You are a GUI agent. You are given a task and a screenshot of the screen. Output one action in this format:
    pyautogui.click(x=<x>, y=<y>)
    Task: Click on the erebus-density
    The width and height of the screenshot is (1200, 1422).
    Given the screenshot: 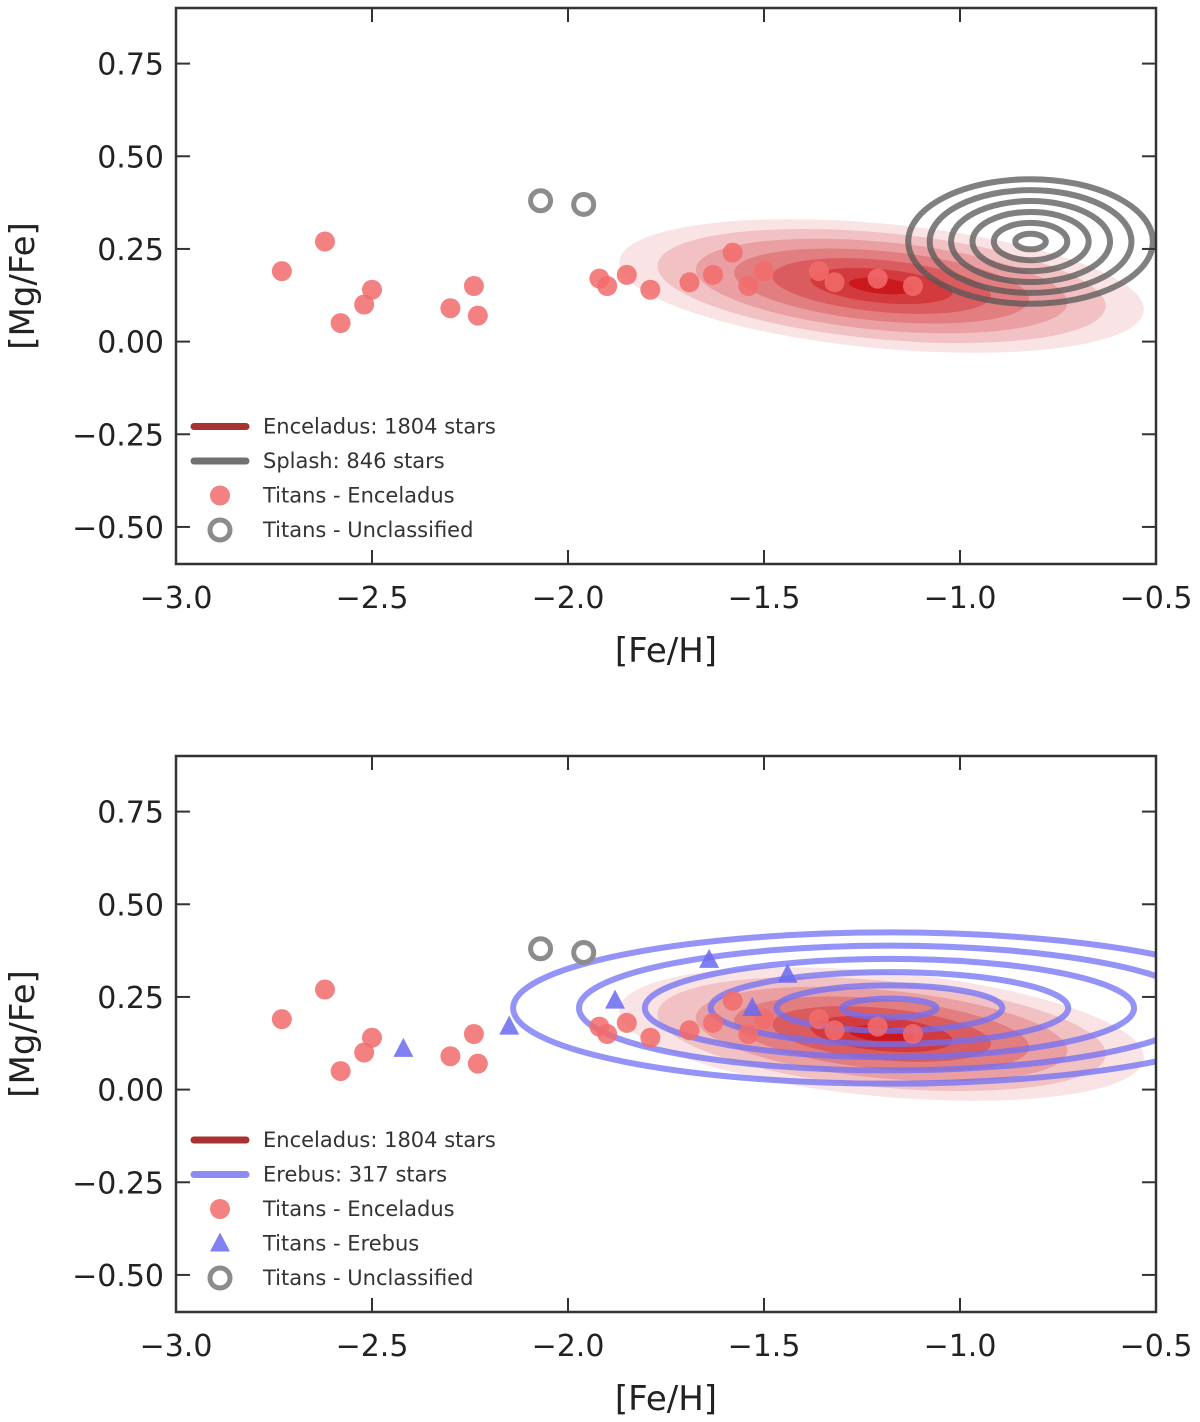 What is the action you would take?
    pyautogui.click(x=833, y=1008)
    